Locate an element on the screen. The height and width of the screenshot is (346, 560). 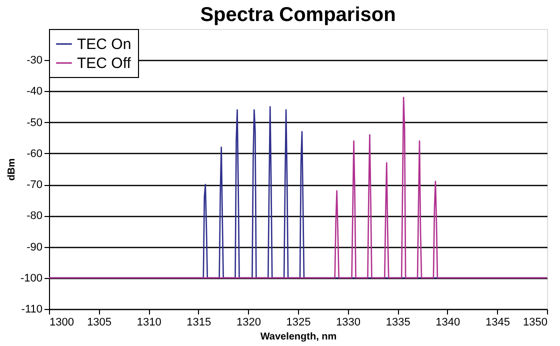
x-tick-label: 1320 is located at coordinates (248, 322).